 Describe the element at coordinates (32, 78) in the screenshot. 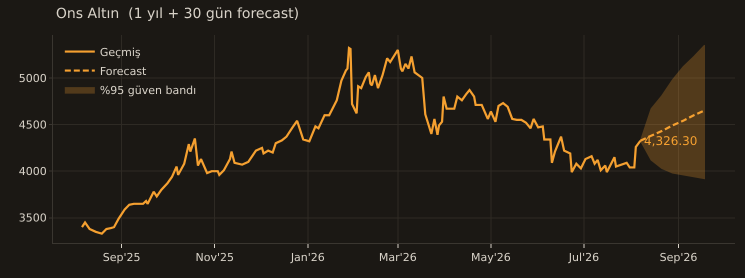

I see `y-tick-label: 5000` at that location.